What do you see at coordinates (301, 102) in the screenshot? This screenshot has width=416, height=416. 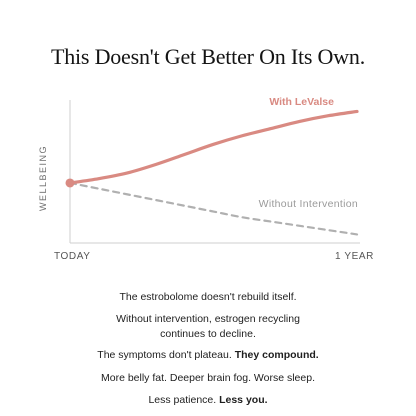 I see `legend-with-levalse: With LeValse` at bounding box center [301, 102].